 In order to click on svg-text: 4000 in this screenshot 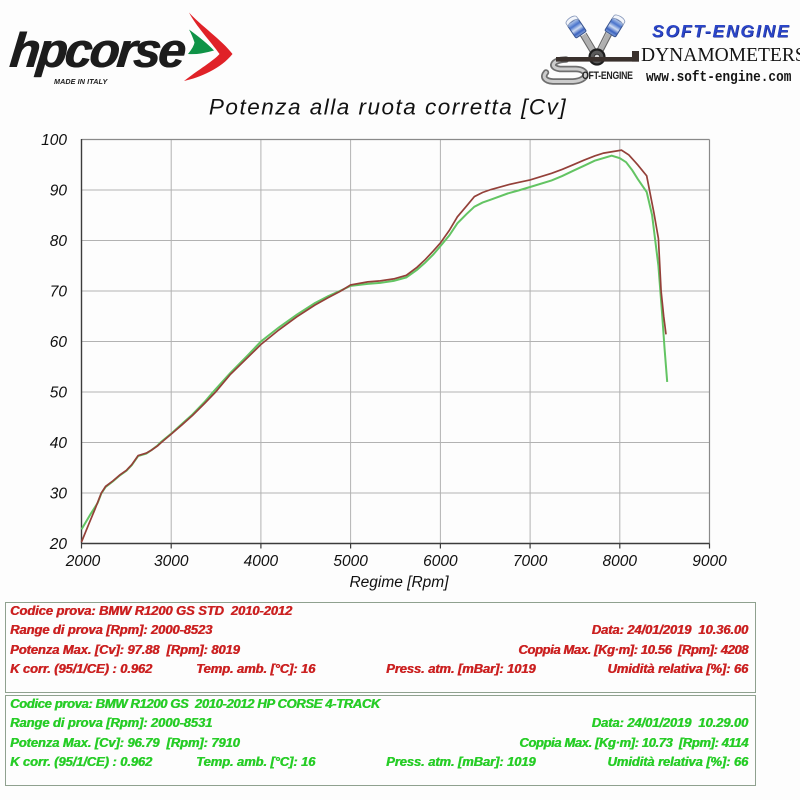, I will do `click(261, 561)`.